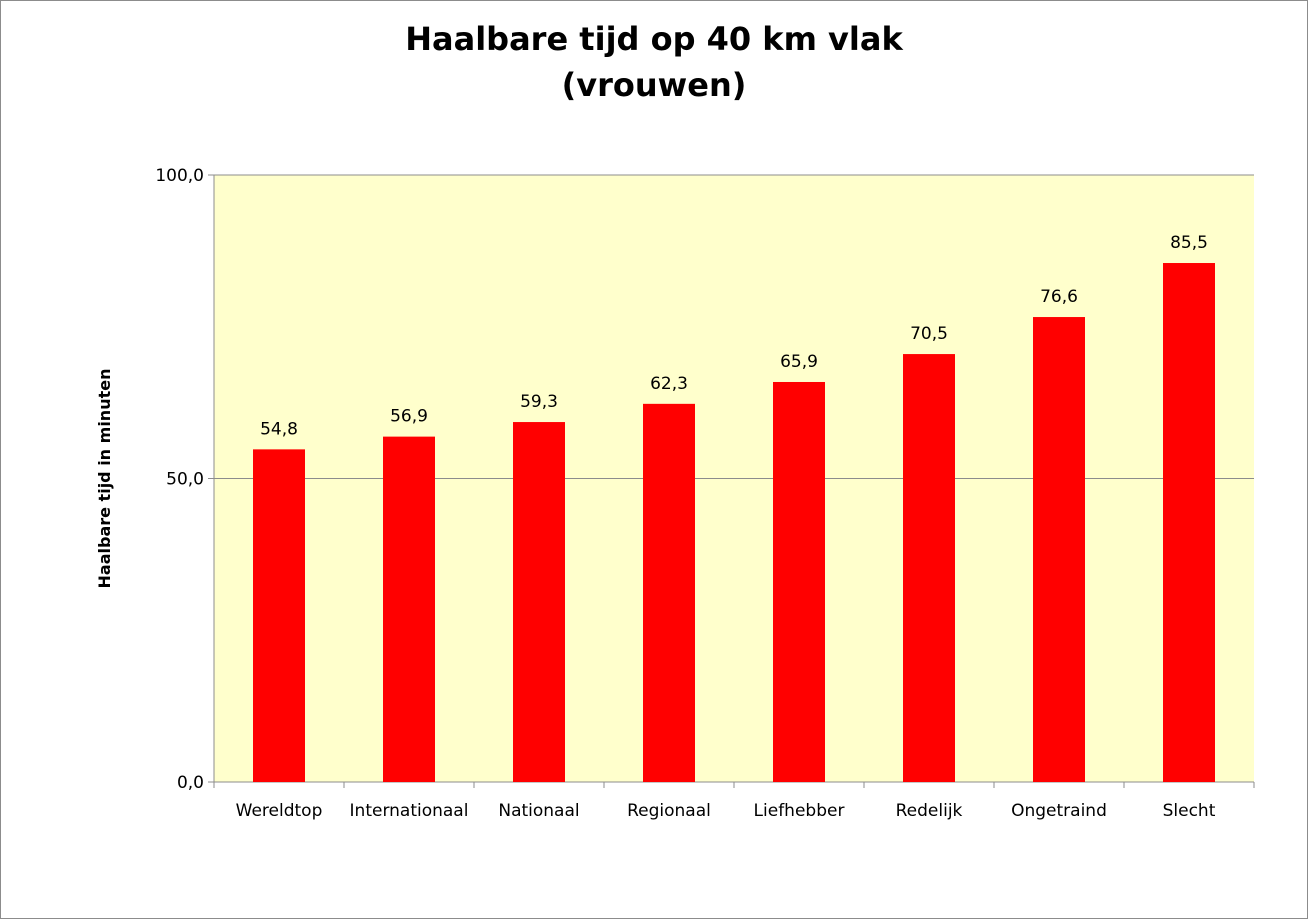 The width and height of the screenshot is (1308, 919). What do you see at coordinates (654, 85) in the screenshot?
I see `chart-title-line-2: (vrouwen)` at bounding box center [654, 85].